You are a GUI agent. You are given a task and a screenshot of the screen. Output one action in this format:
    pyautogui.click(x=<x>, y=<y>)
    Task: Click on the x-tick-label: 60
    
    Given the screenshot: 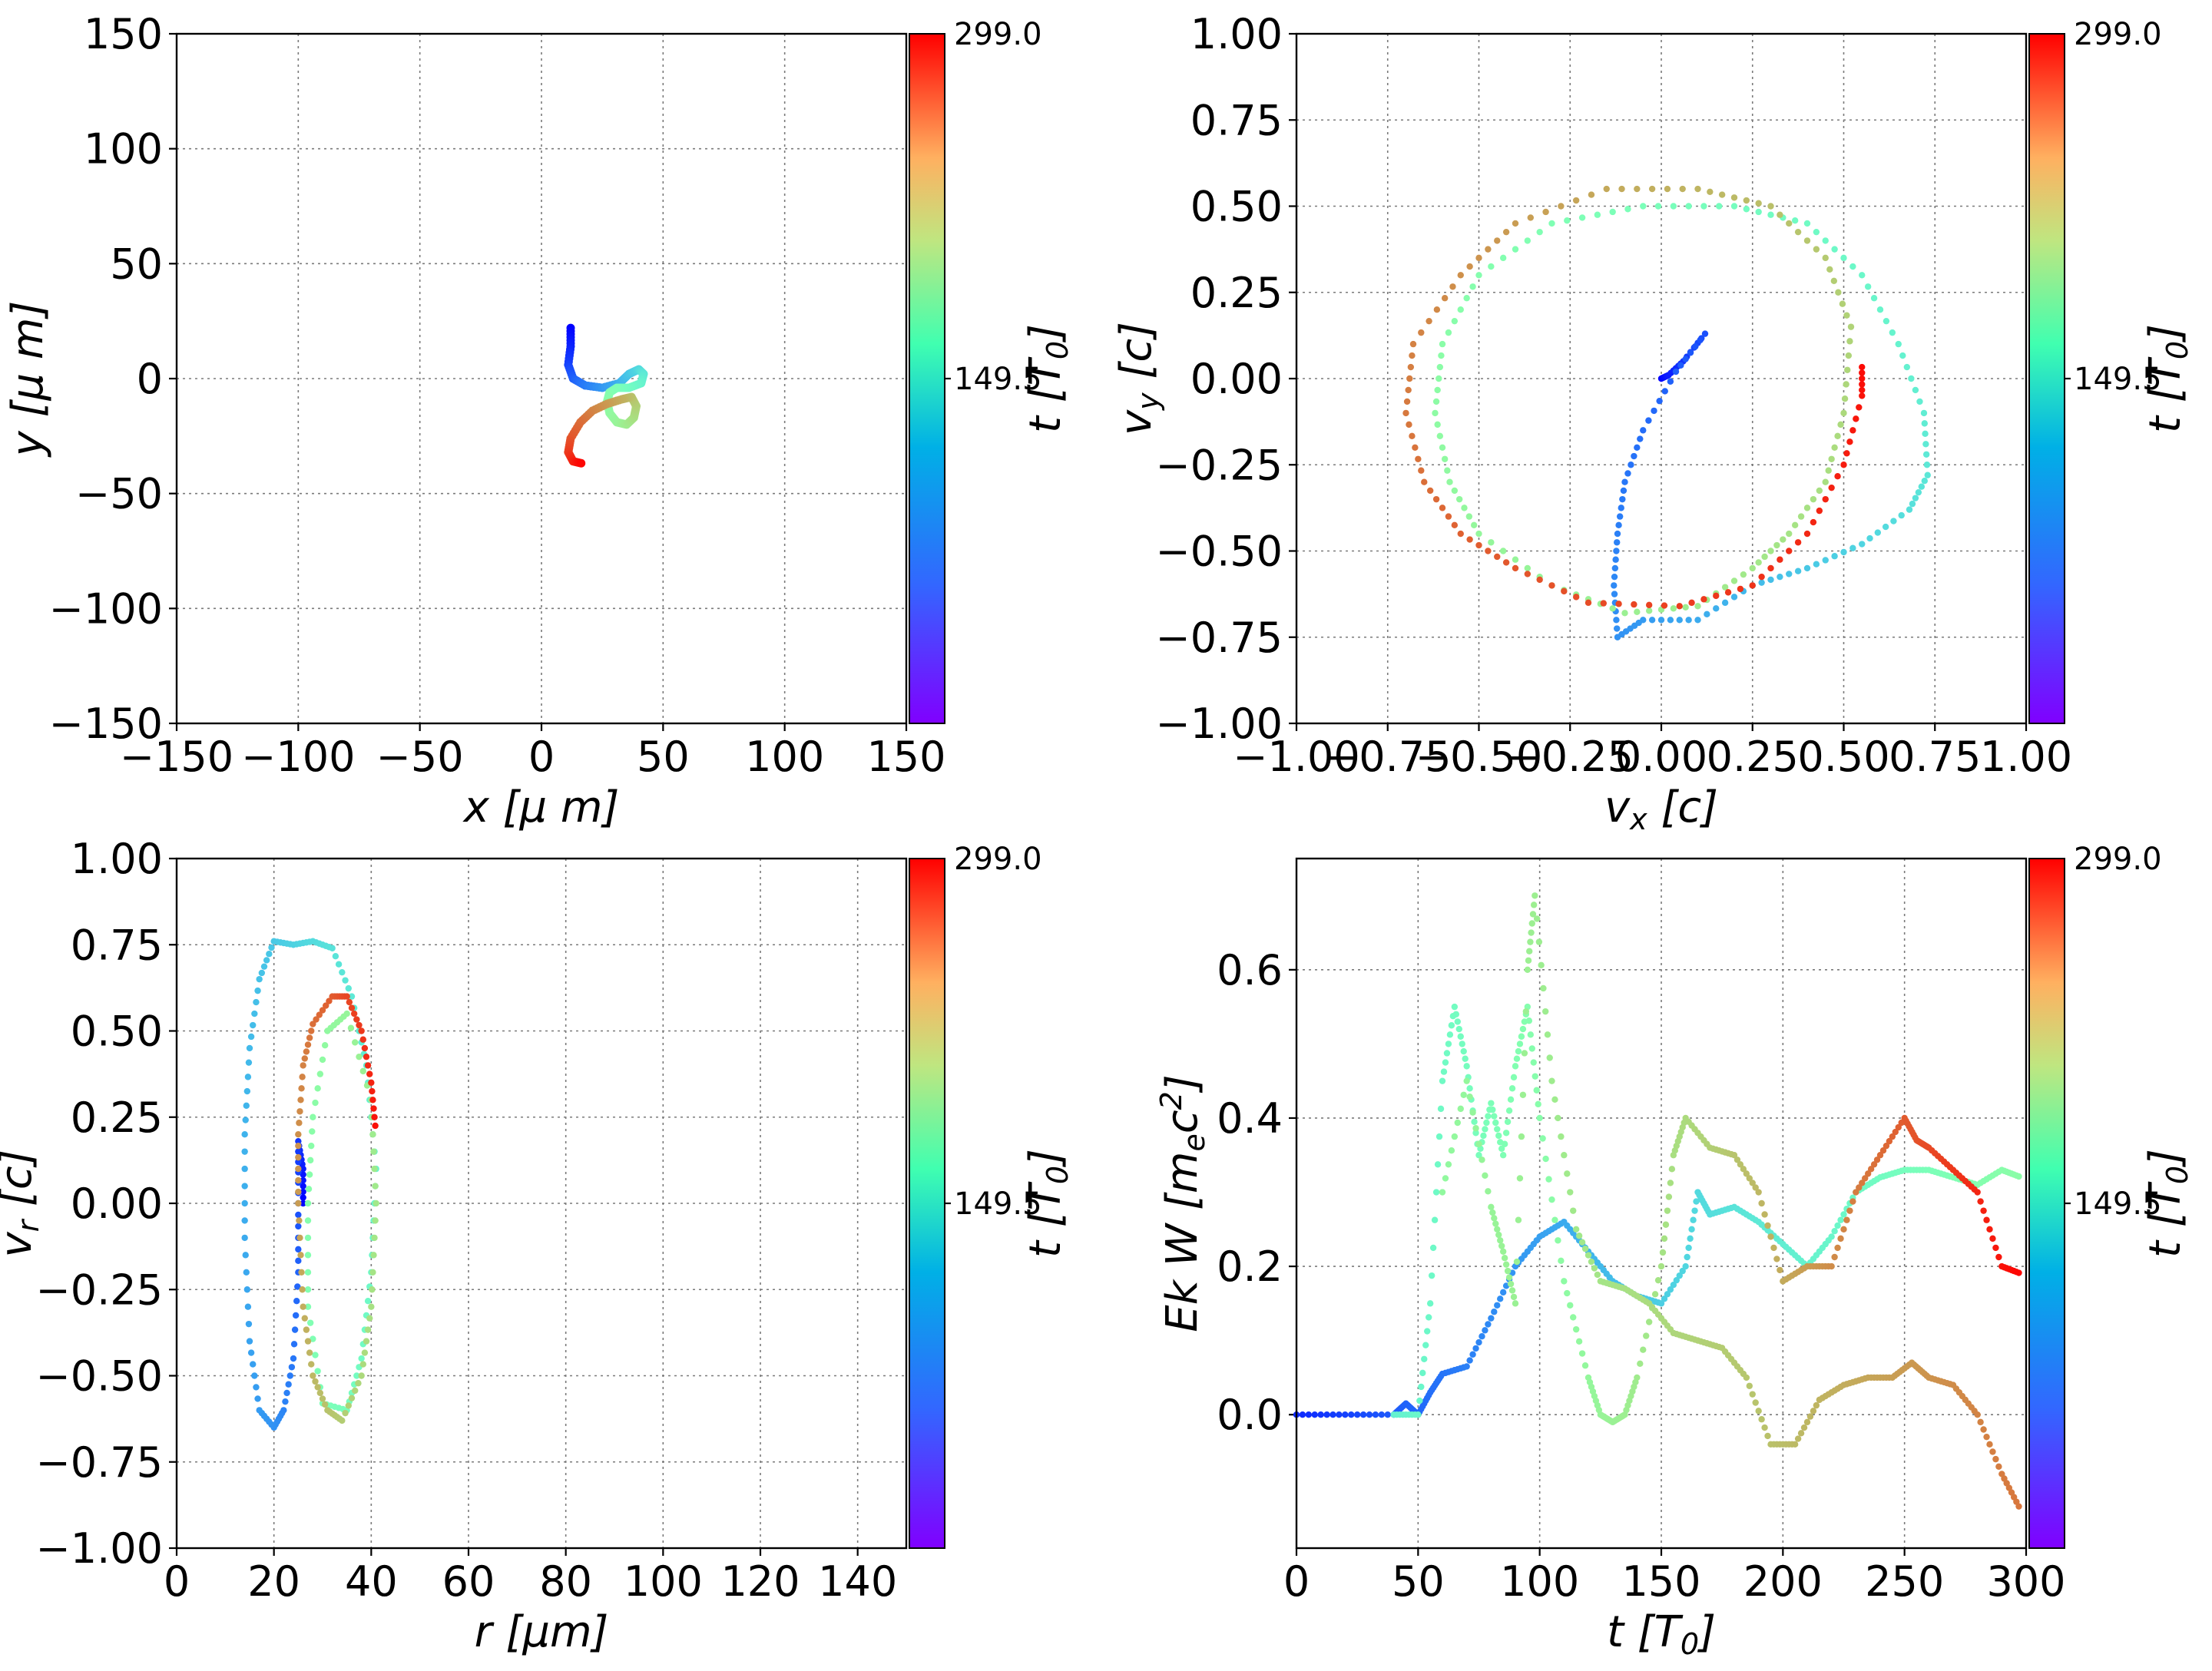 What is the action you would take?
    pyautogui.click(x=469, y=1581)
    